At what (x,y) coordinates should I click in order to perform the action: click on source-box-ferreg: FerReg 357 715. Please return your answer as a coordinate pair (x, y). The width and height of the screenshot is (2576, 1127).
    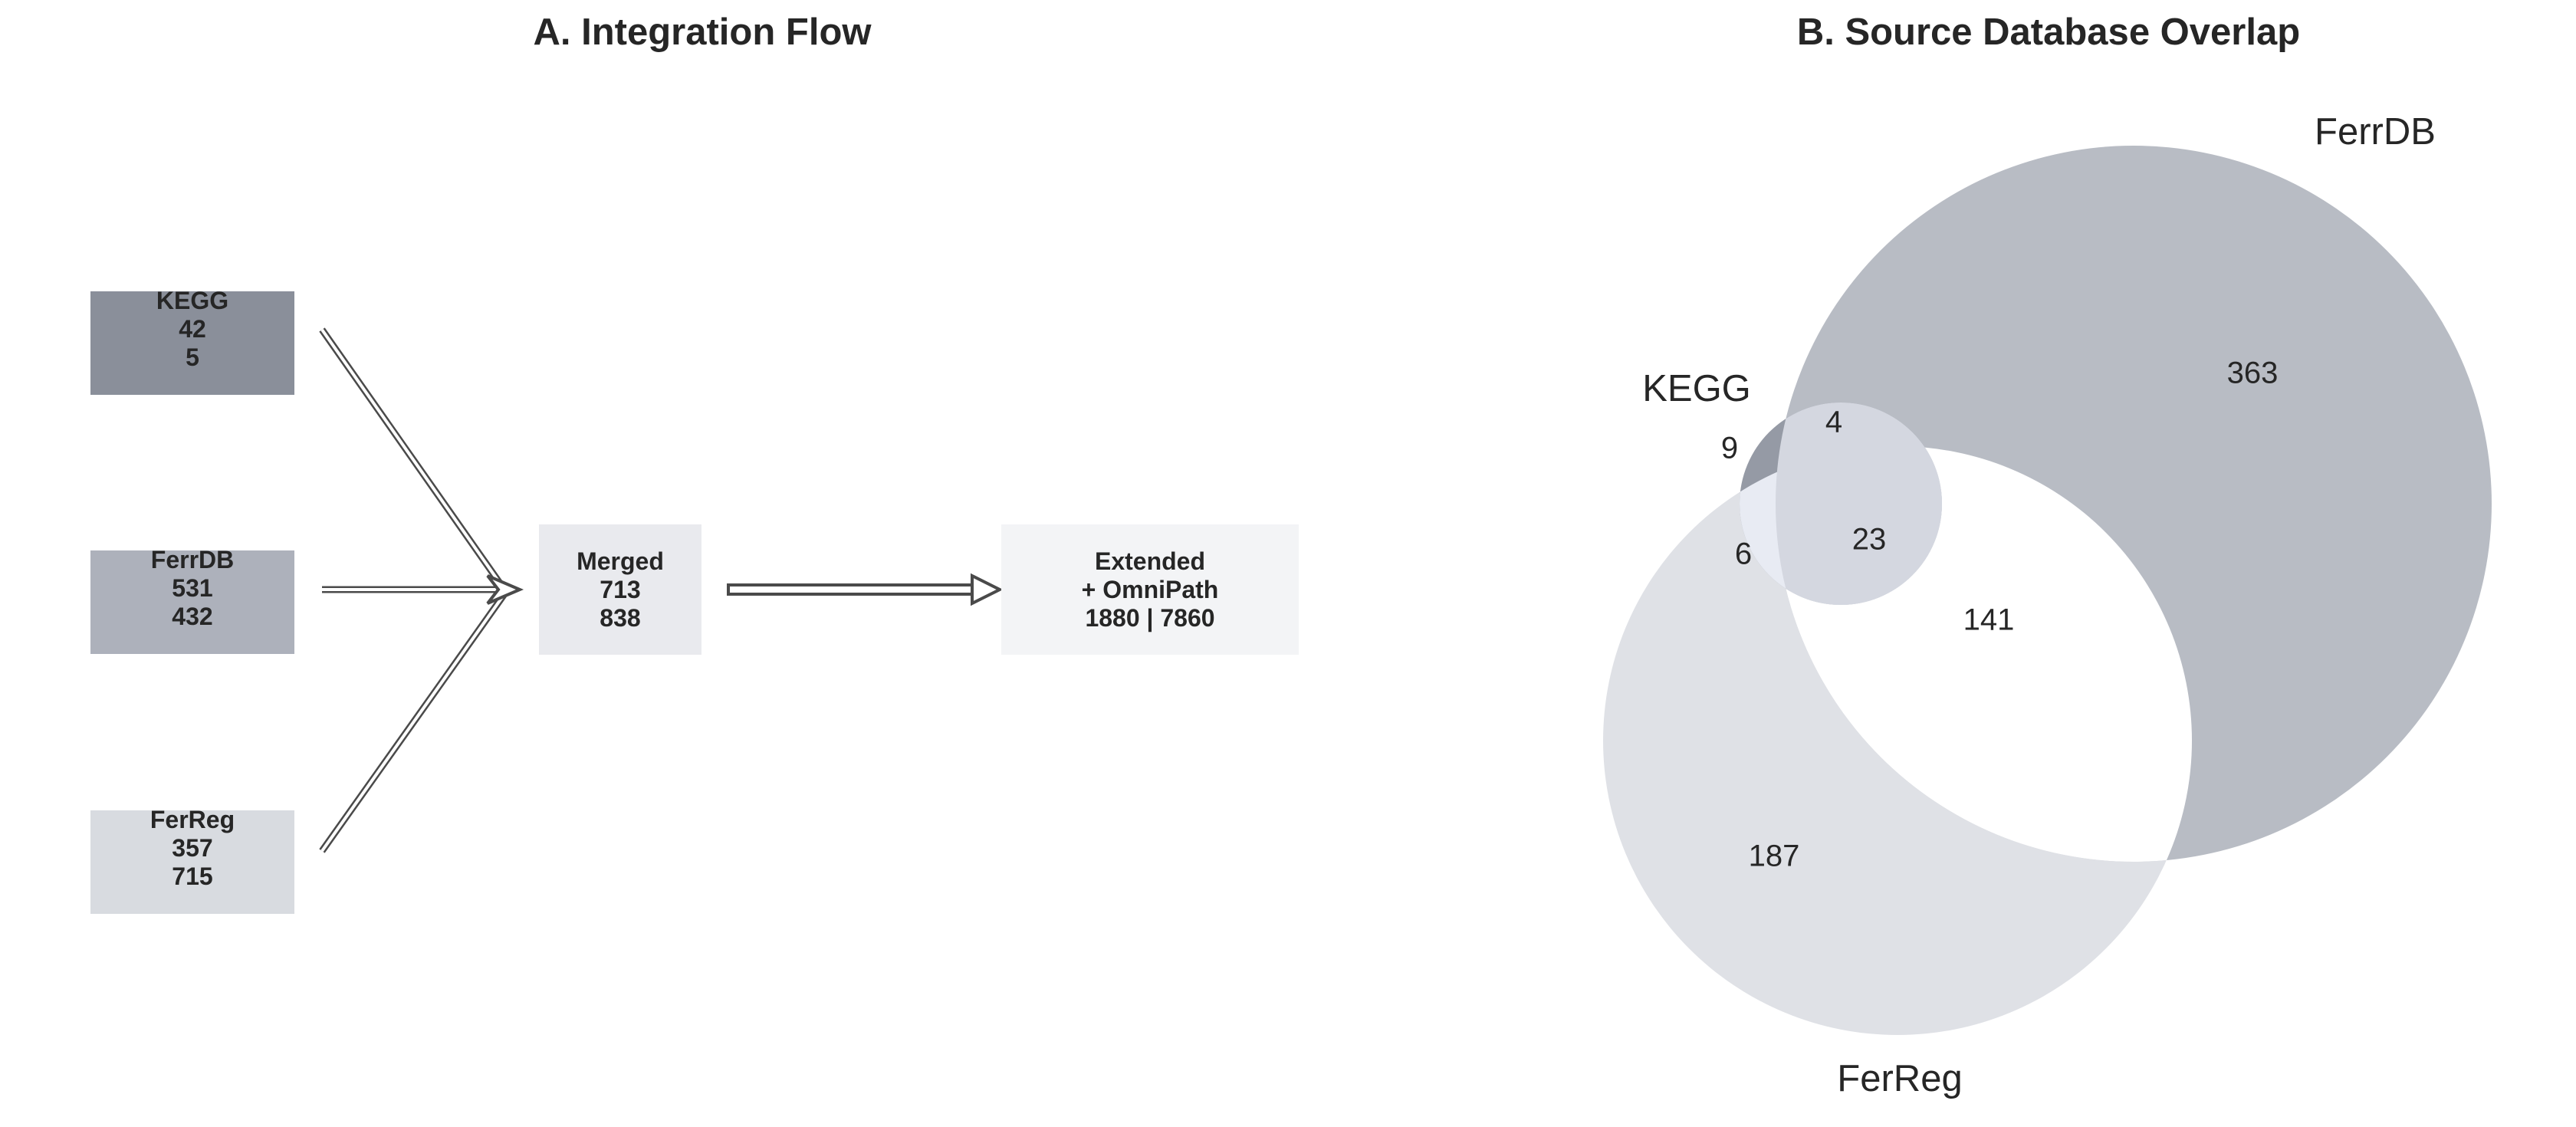
    Looking at the image, I should click on (192, 860).